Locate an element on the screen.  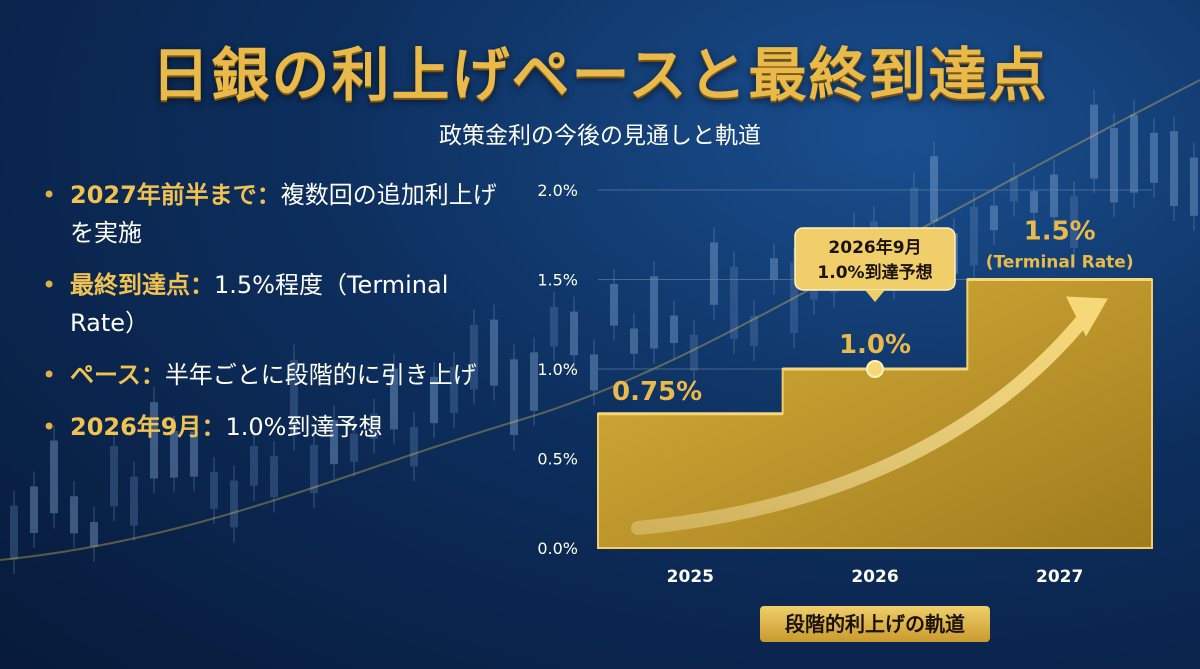
y-tick-label: 1.0% is located at coordinates (557, 369).